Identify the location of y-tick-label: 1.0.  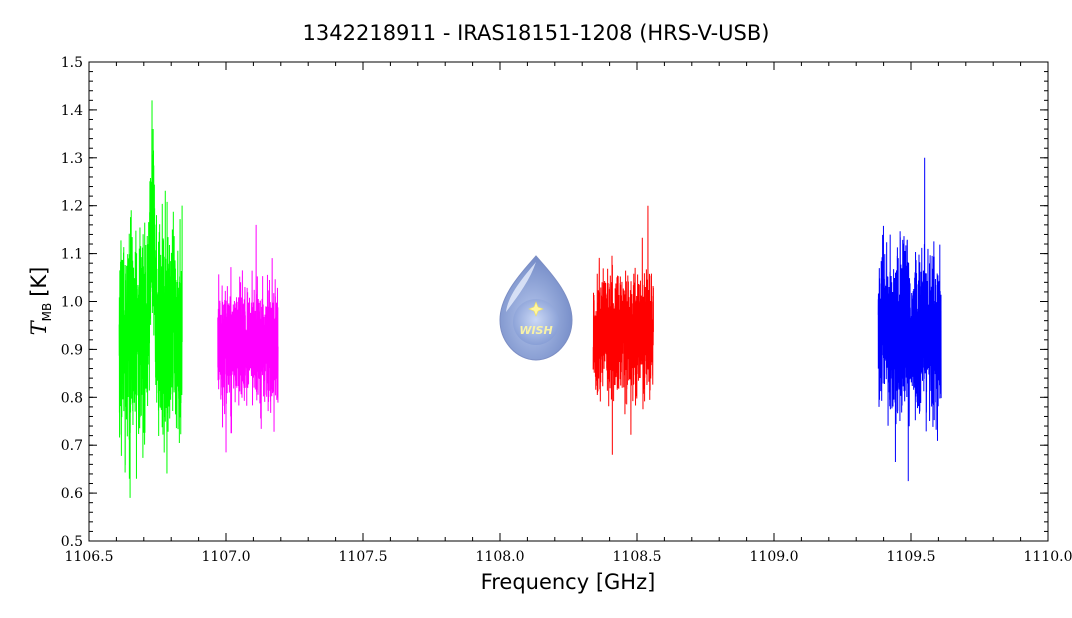
(72, 303).